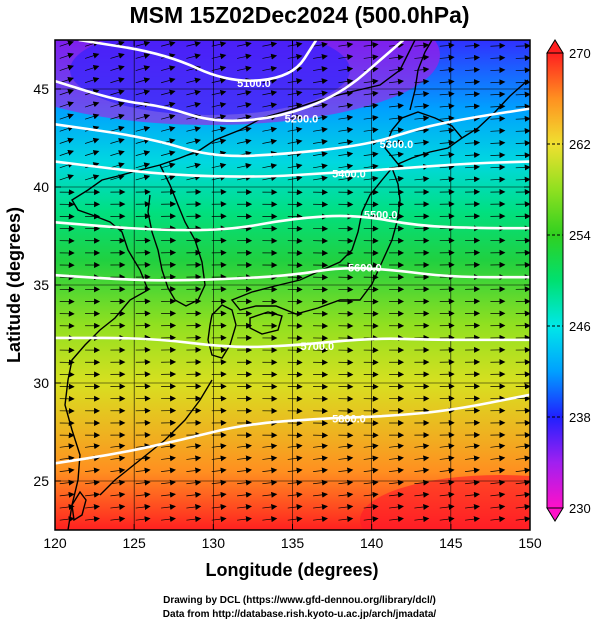  Describe the element at coordinates (214, 543) in the screenshot. I see `x-tick-label: 130` at that location.